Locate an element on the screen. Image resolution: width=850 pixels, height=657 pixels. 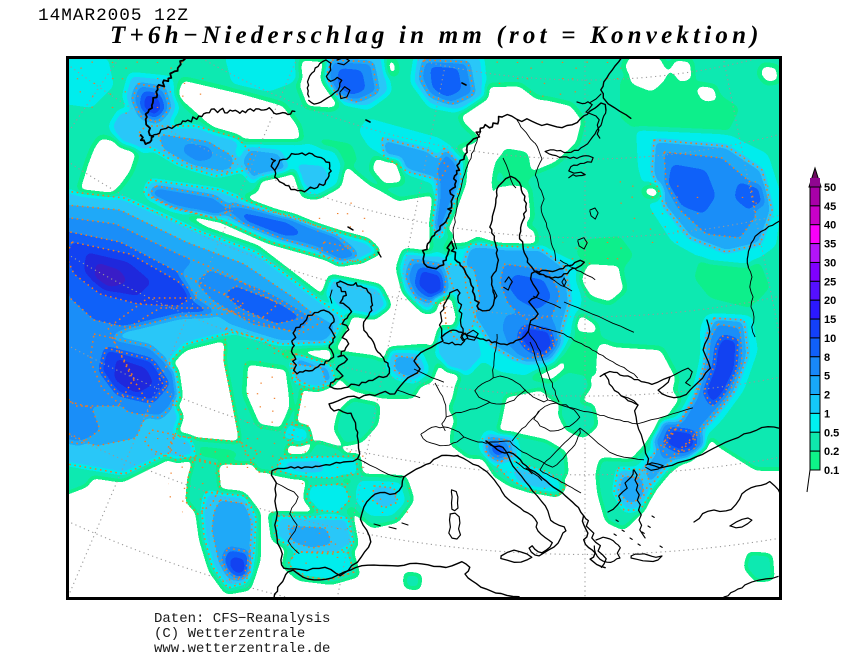
svg-text: 5 is located at coordinates (827, 377).